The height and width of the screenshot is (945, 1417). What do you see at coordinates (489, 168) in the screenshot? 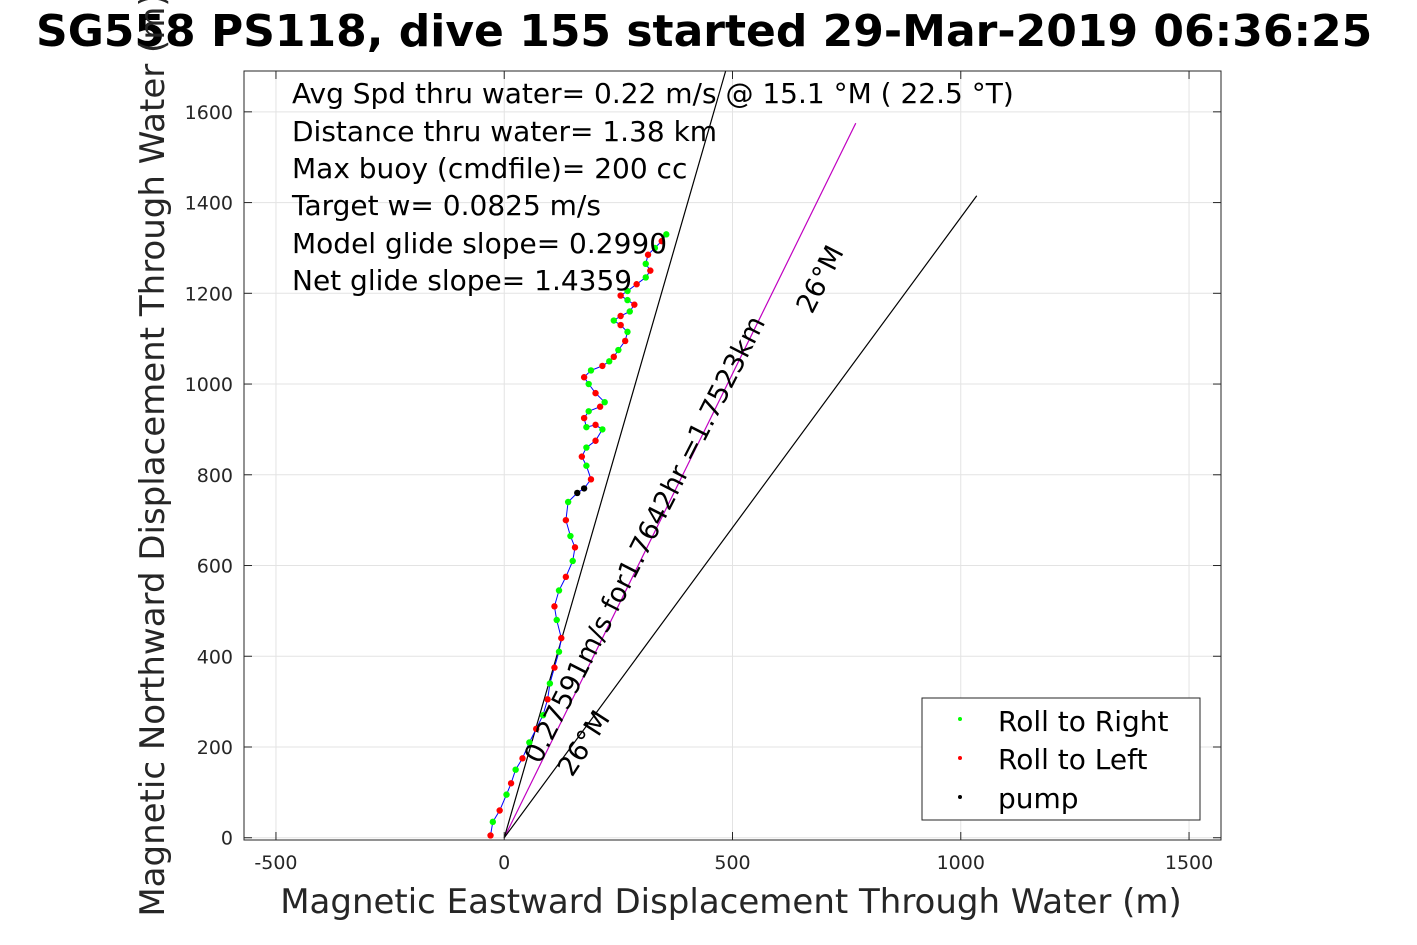
I see `stat-max-buoy: Max buoy (cmdfile)= 200 cc` at bounding box center [489, 168].